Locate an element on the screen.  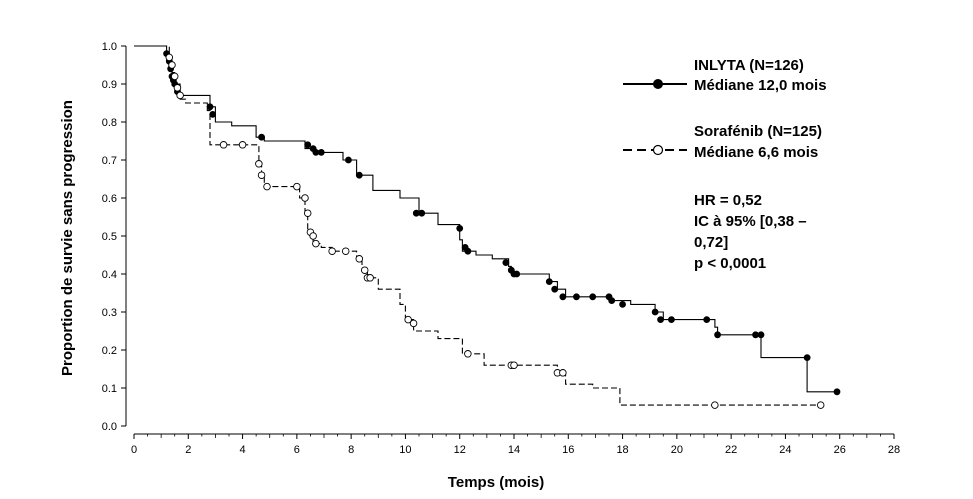
legend-sorafenib-name: Sorafénib (N=125) is located at coordinates (758, 131).